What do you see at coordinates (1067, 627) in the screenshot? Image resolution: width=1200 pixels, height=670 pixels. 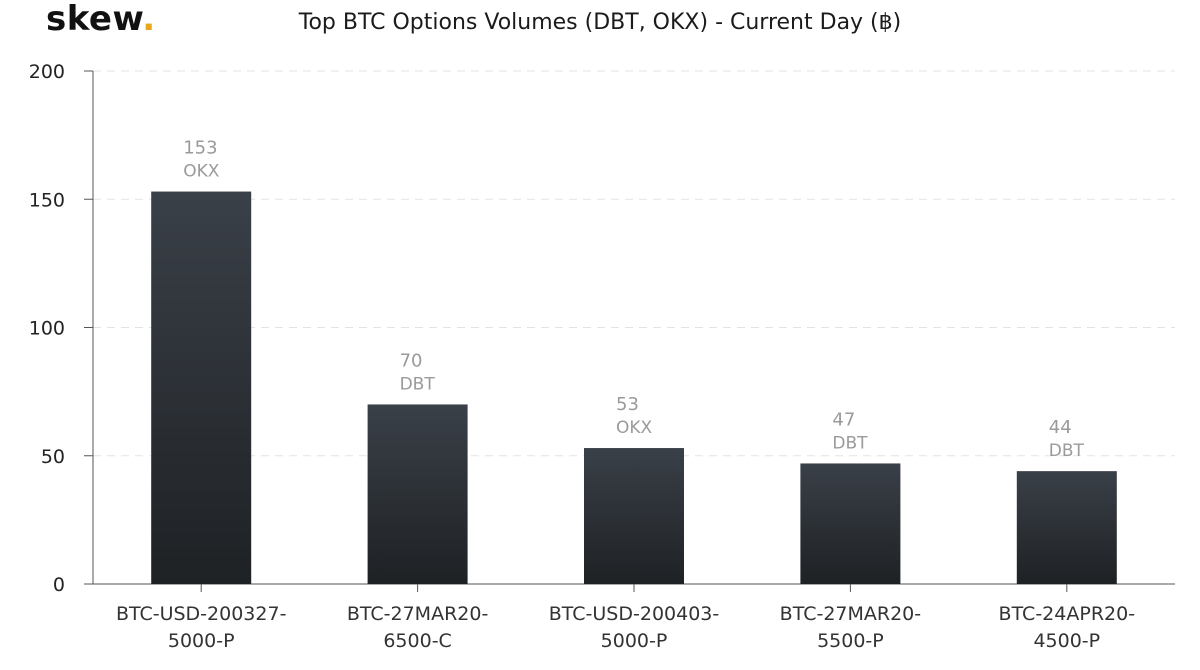 I see `x-tick-label: BTC-24APR20- 4500-P` at bounding box center [1067, 627].